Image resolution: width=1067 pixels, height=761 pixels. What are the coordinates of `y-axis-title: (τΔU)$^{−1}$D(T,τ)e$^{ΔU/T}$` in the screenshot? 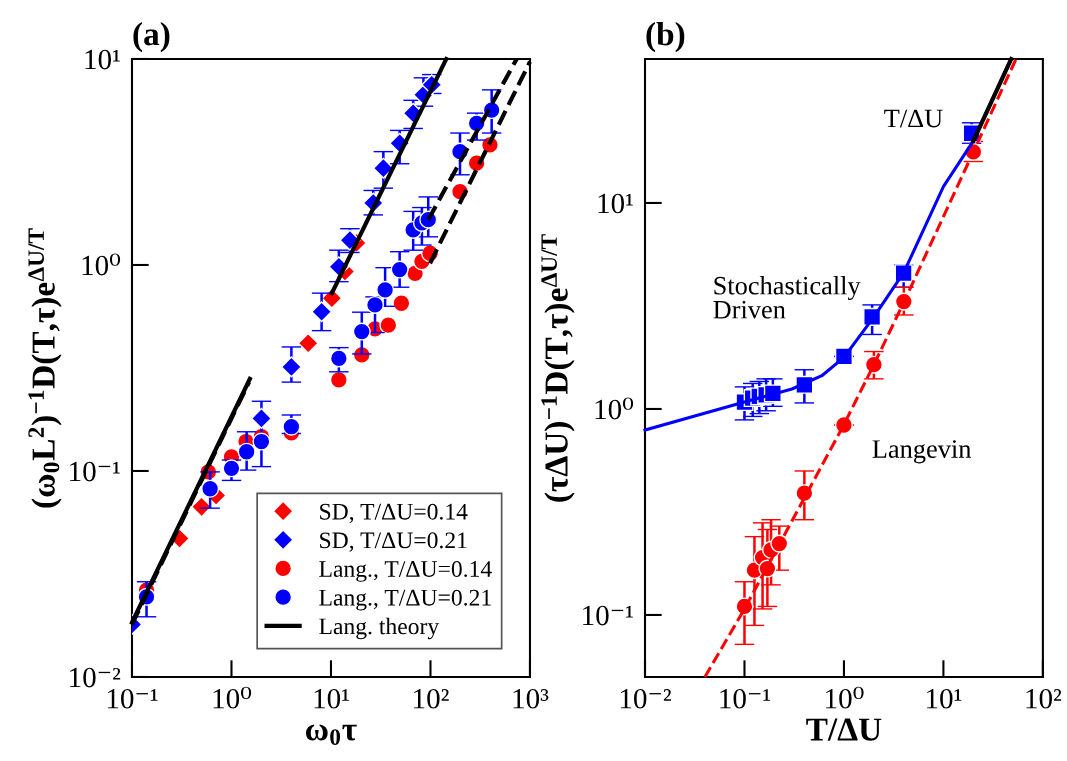 It's located at (558, 368).